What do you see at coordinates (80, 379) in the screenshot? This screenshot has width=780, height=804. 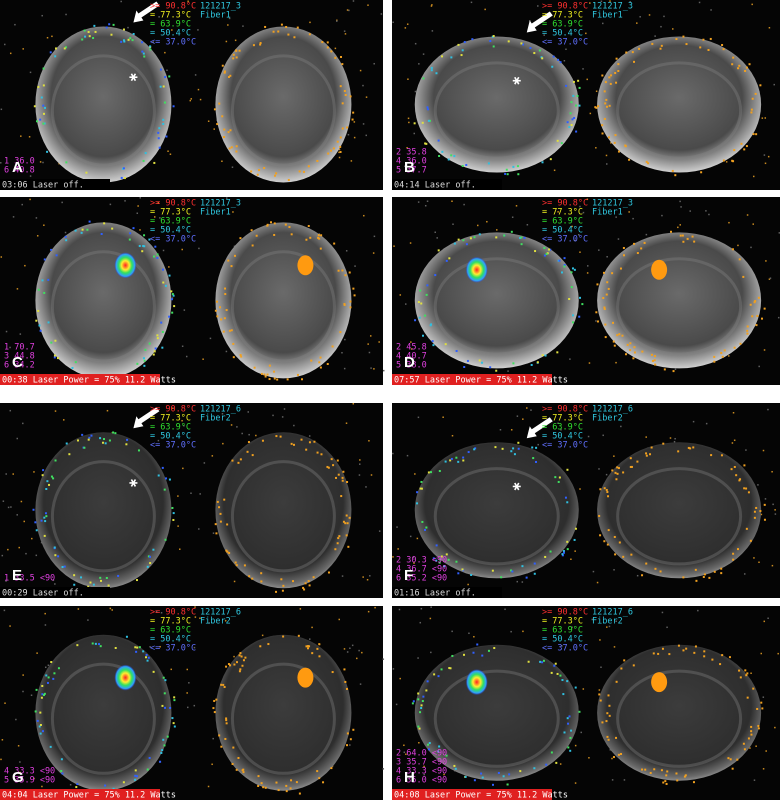 I see `status-bar` at bounding box center [80, 379].